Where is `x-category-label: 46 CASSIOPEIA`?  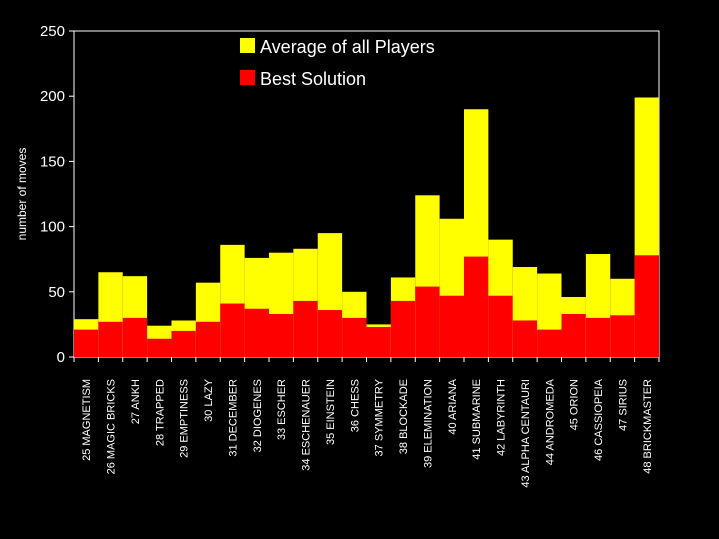 x-category-label: 46 CASSIOPEIA is located at coordinates (599, 419).